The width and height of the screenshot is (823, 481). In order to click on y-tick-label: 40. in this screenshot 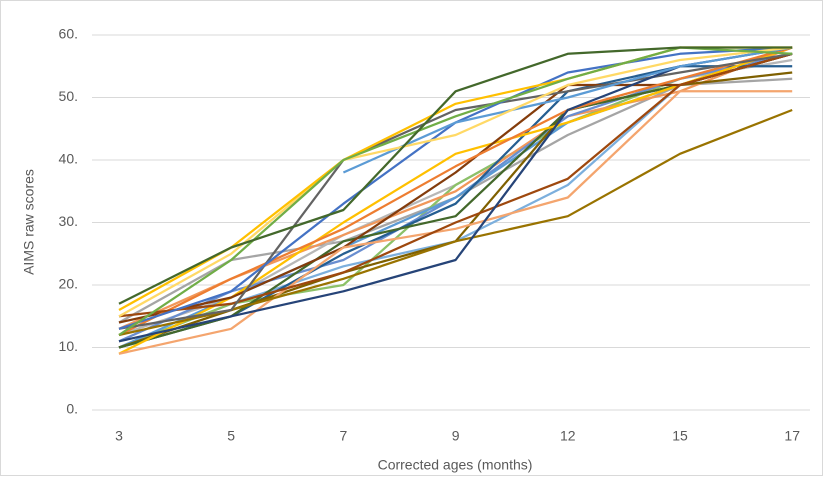, I will do `click(68, 159)`.